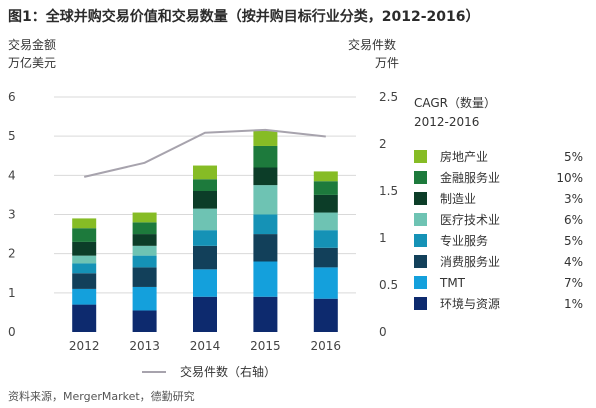  What do you see at coordinates (387, 63) in the screenshot?
I see `y-right-label-line-2: 万件` at bounding box center [387, 63].